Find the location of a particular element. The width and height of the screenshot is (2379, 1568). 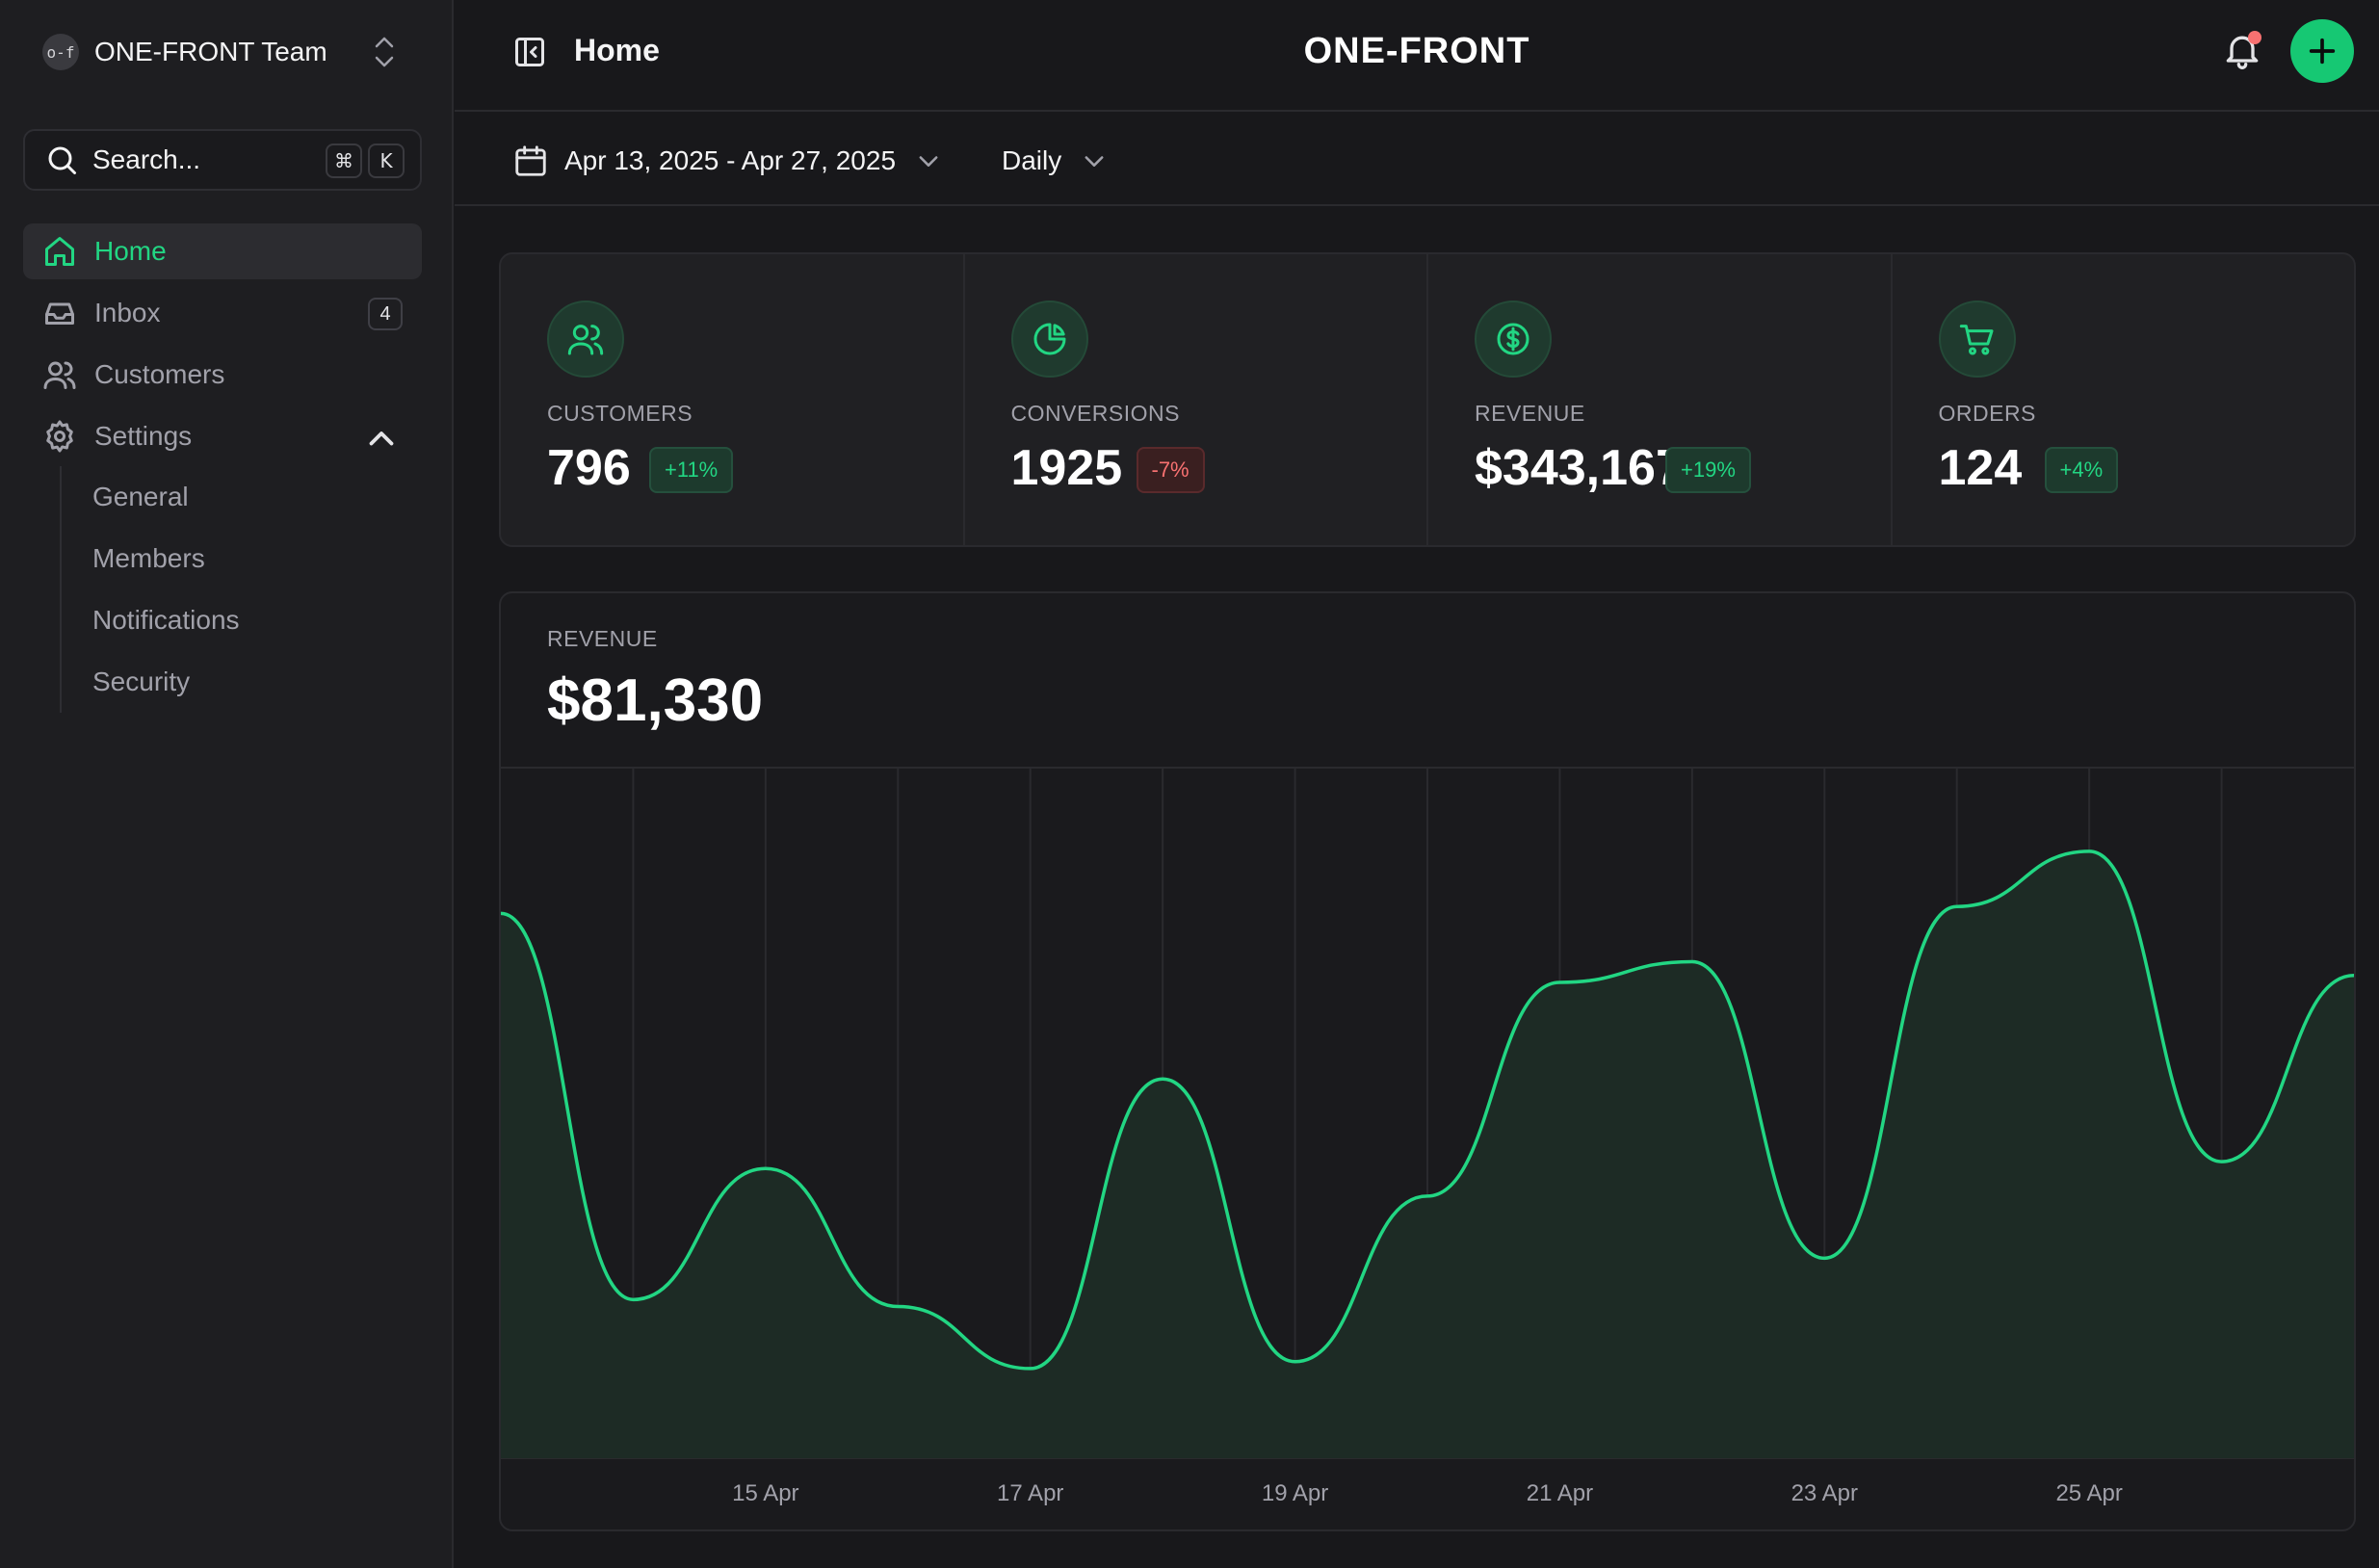

inbox-count-badge: 4 is located at coordinates (385, 314).